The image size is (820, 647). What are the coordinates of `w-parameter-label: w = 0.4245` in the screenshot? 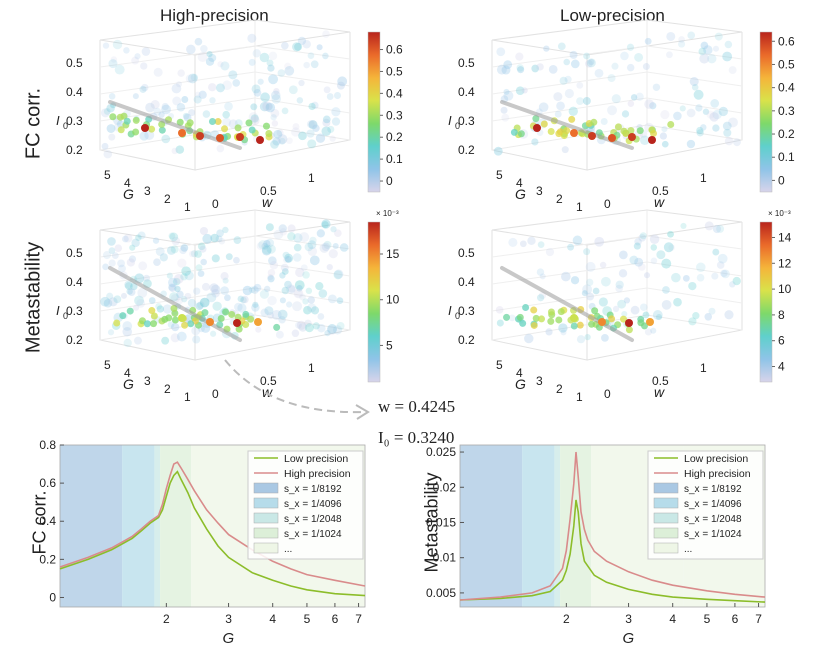 It's located at (417, 406).